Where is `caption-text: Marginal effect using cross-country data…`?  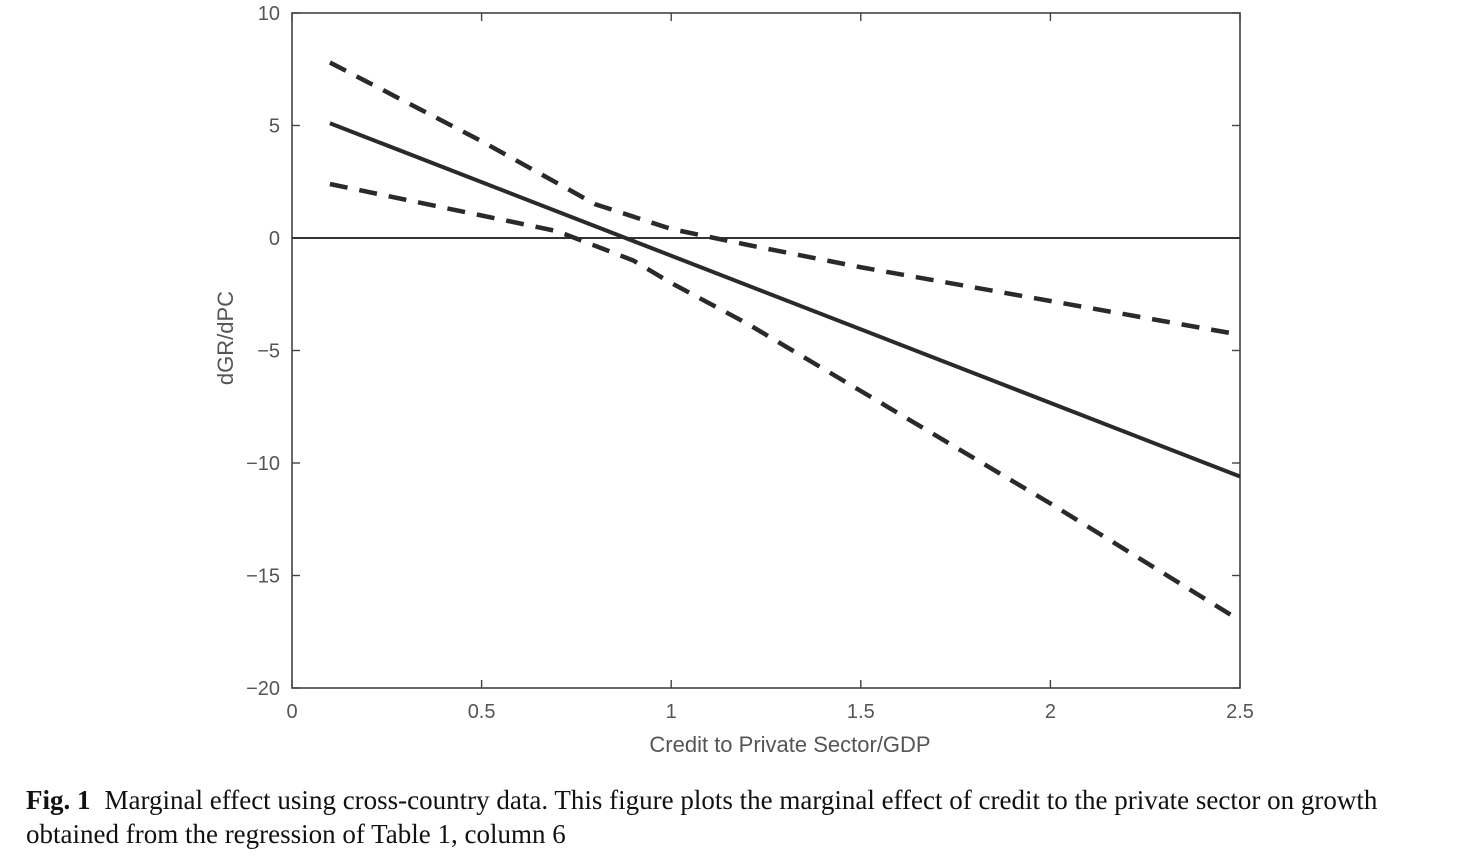
caption-text: Marginal effect using cross-country data… is located at coordinates (702, 817).